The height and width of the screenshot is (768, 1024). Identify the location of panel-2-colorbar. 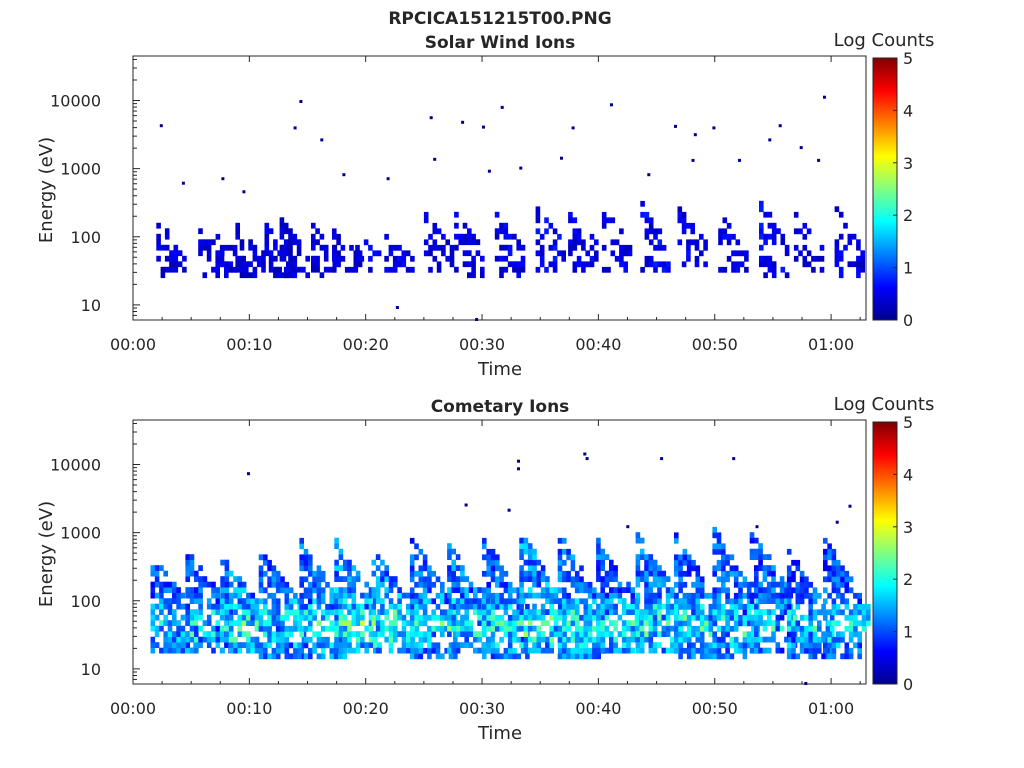
(885, 553).